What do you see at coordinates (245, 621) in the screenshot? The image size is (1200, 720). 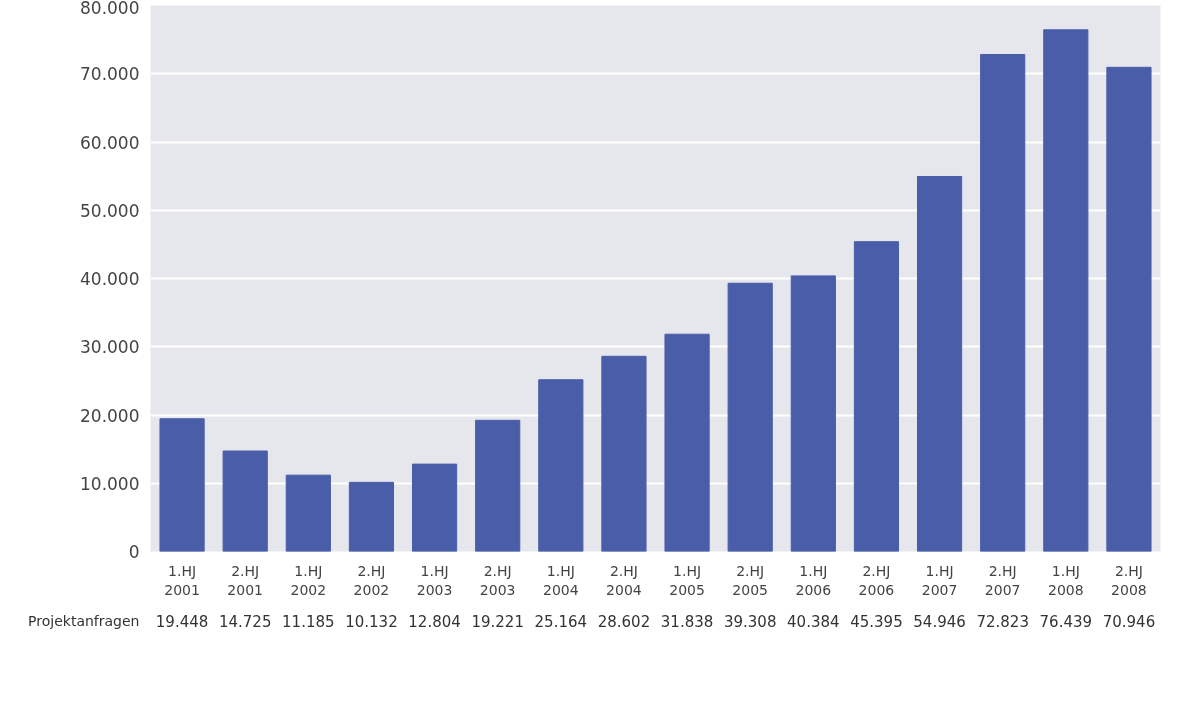 I see `data-label: 14.725` at bounding box center [245, 621].